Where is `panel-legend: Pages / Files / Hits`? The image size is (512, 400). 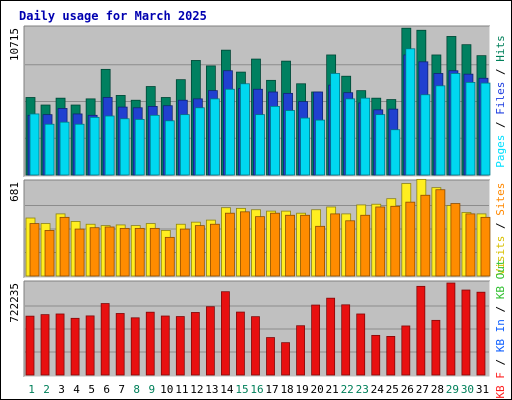
panel-legend: Pages / Files / Hits is located at coordinates (500, 101).